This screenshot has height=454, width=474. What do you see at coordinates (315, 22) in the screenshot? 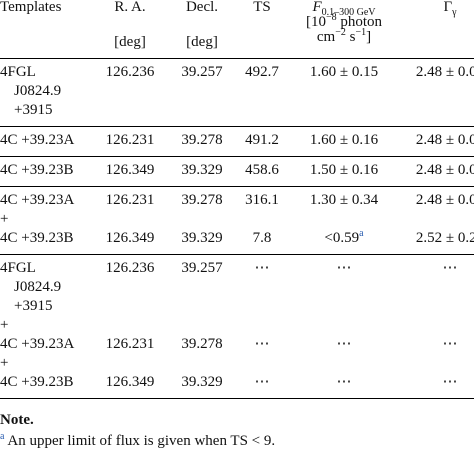
I see `unit-part: [10` at bounding box center [315, 22].